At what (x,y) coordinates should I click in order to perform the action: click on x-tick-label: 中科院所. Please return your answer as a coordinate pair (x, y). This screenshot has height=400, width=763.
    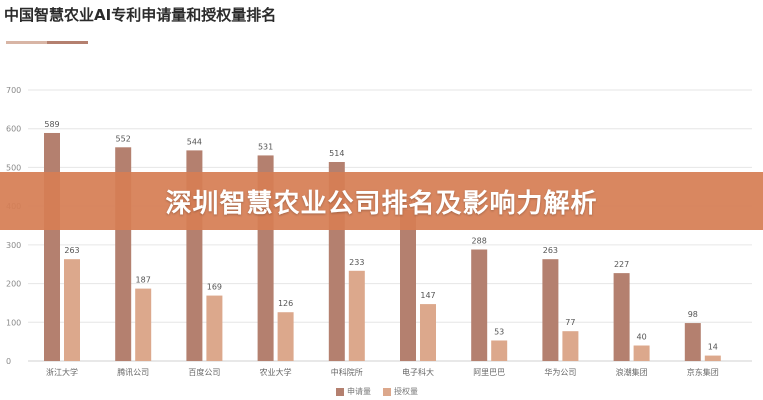
    Looking at the image, I should click on (347, 372).